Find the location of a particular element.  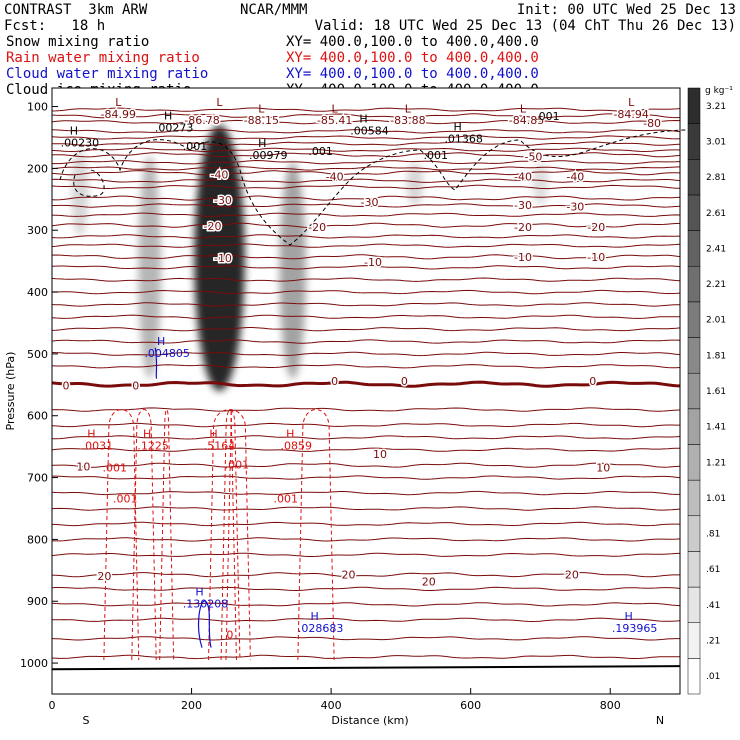

rain-maximum-marker: H is located at coordinates (290, 434).